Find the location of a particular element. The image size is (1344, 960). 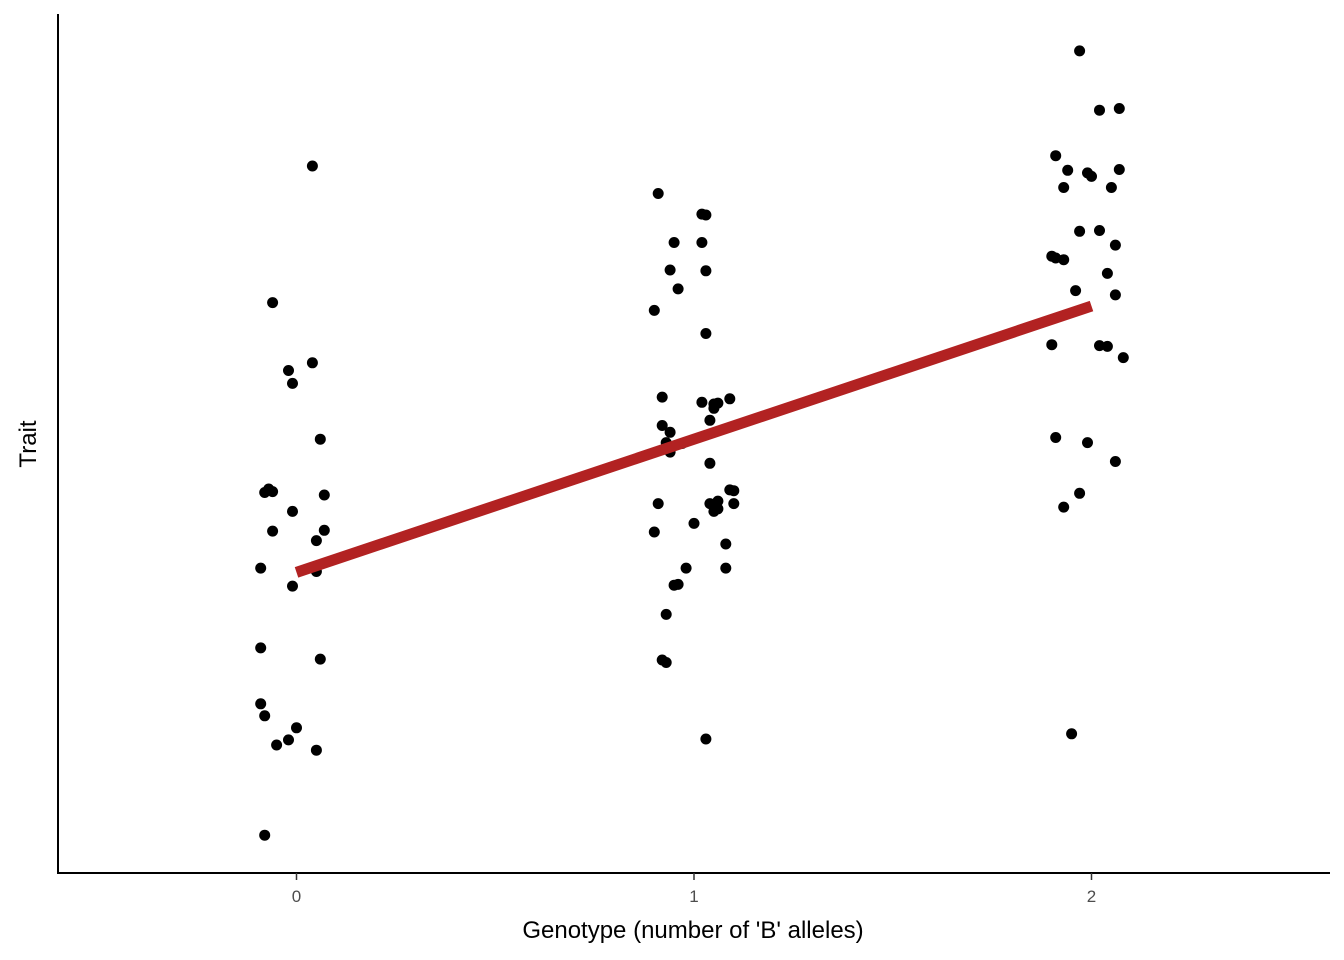

y-axis-title: Trait is located at coordinates (28, 443).